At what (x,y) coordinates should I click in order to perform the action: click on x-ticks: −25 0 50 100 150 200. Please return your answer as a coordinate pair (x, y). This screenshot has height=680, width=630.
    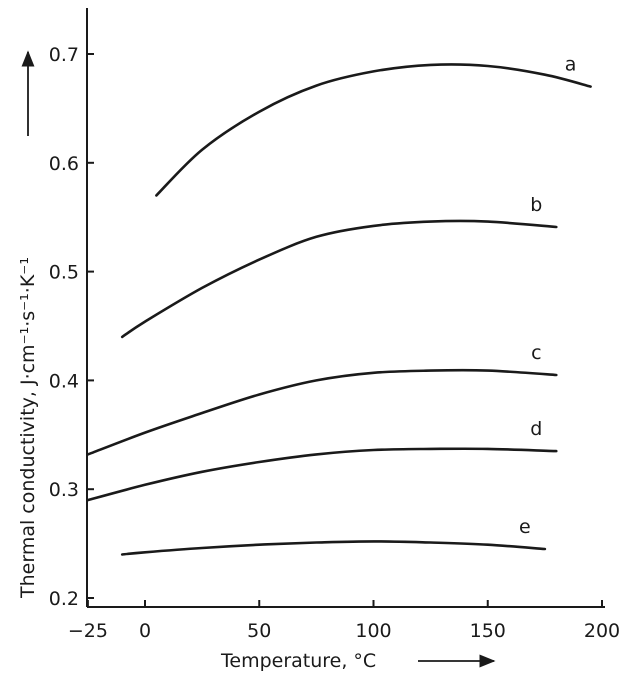
    Looking at the image, I should click on (344, 621).